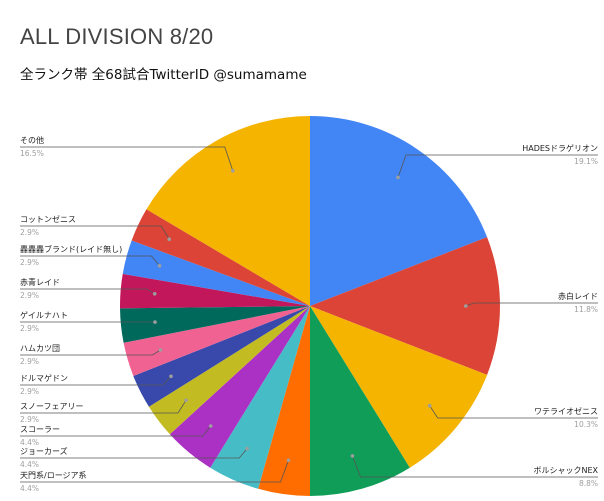 The image size is (604, 501). Describe the element at coordinates (117, 36) in the screenshot. I see `chart-title: ALL DIVISION 8/20` at that location.